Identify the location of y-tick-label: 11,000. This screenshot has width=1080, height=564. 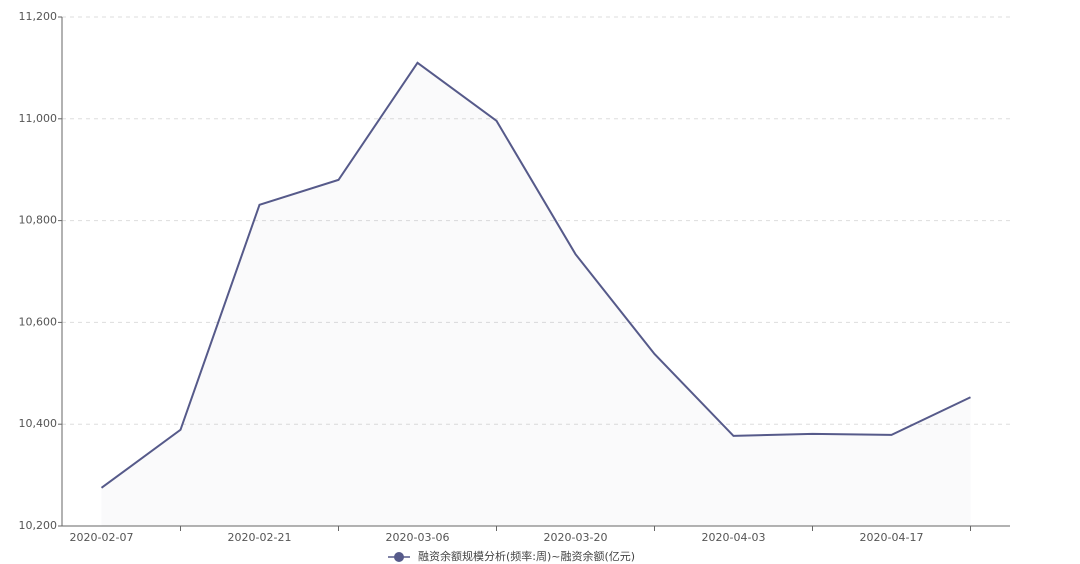
(38, 118).